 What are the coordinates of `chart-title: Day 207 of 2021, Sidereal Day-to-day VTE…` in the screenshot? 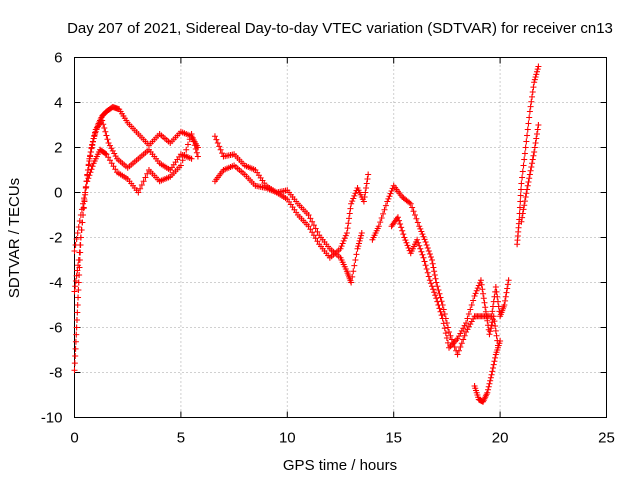 It's located at (340, 28).